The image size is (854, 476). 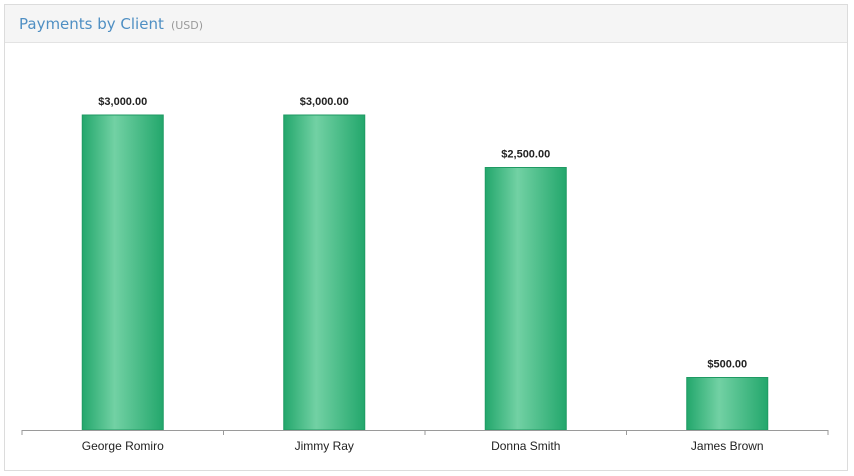 I want to click on category-label-3: James Brown, so click(x=727, y=446).